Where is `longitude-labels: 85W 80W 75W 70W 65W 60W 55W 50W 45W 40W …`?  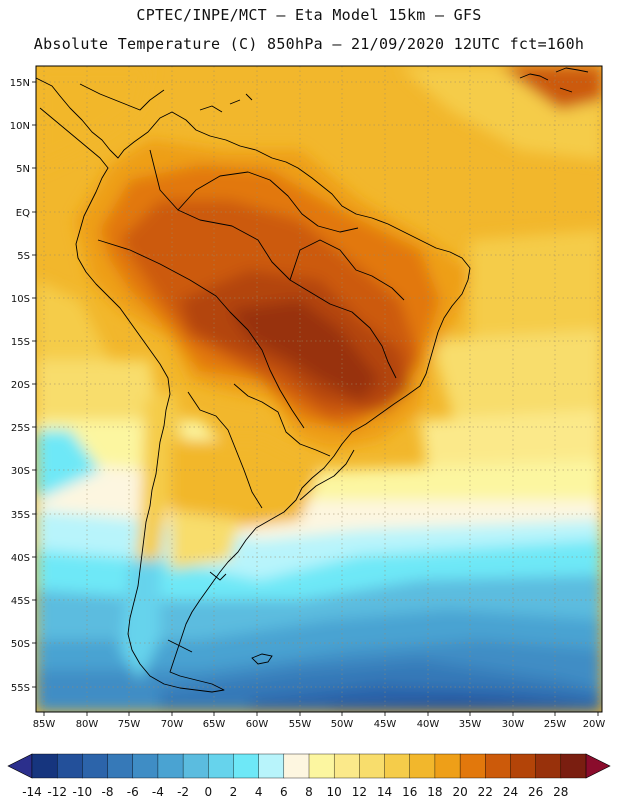 longitude-labels: 85W 80W 75W 70W 65W 60W 55W 50W 45W 40W … is located at coordinates (319, 724).